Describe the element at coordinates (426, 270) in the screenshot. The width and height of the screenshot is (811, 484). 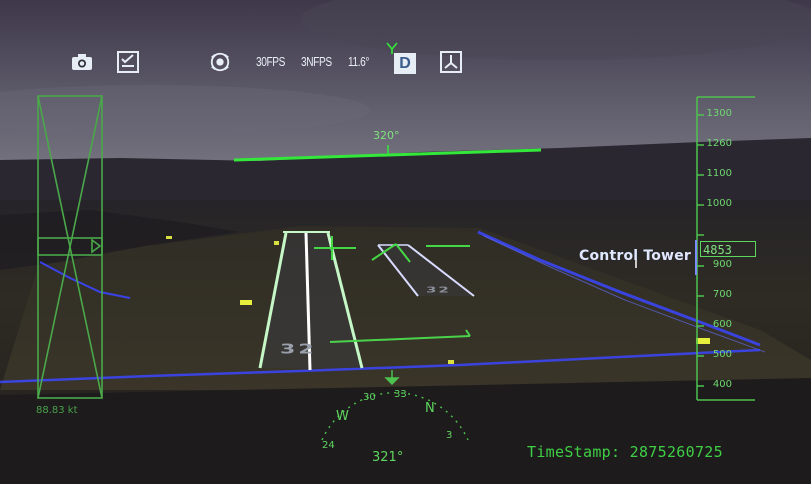
I see `runway-secondary` at that location.